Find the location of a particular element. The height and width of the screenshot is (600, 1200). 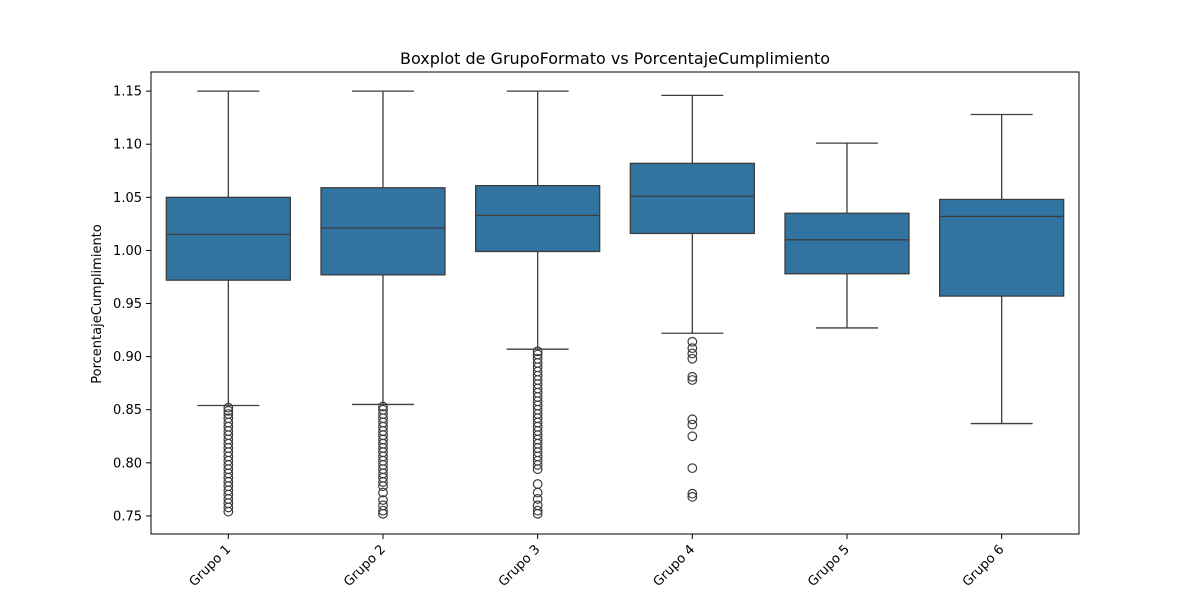

y-tick-label: 1.05 is located at coordinates (127, 198).